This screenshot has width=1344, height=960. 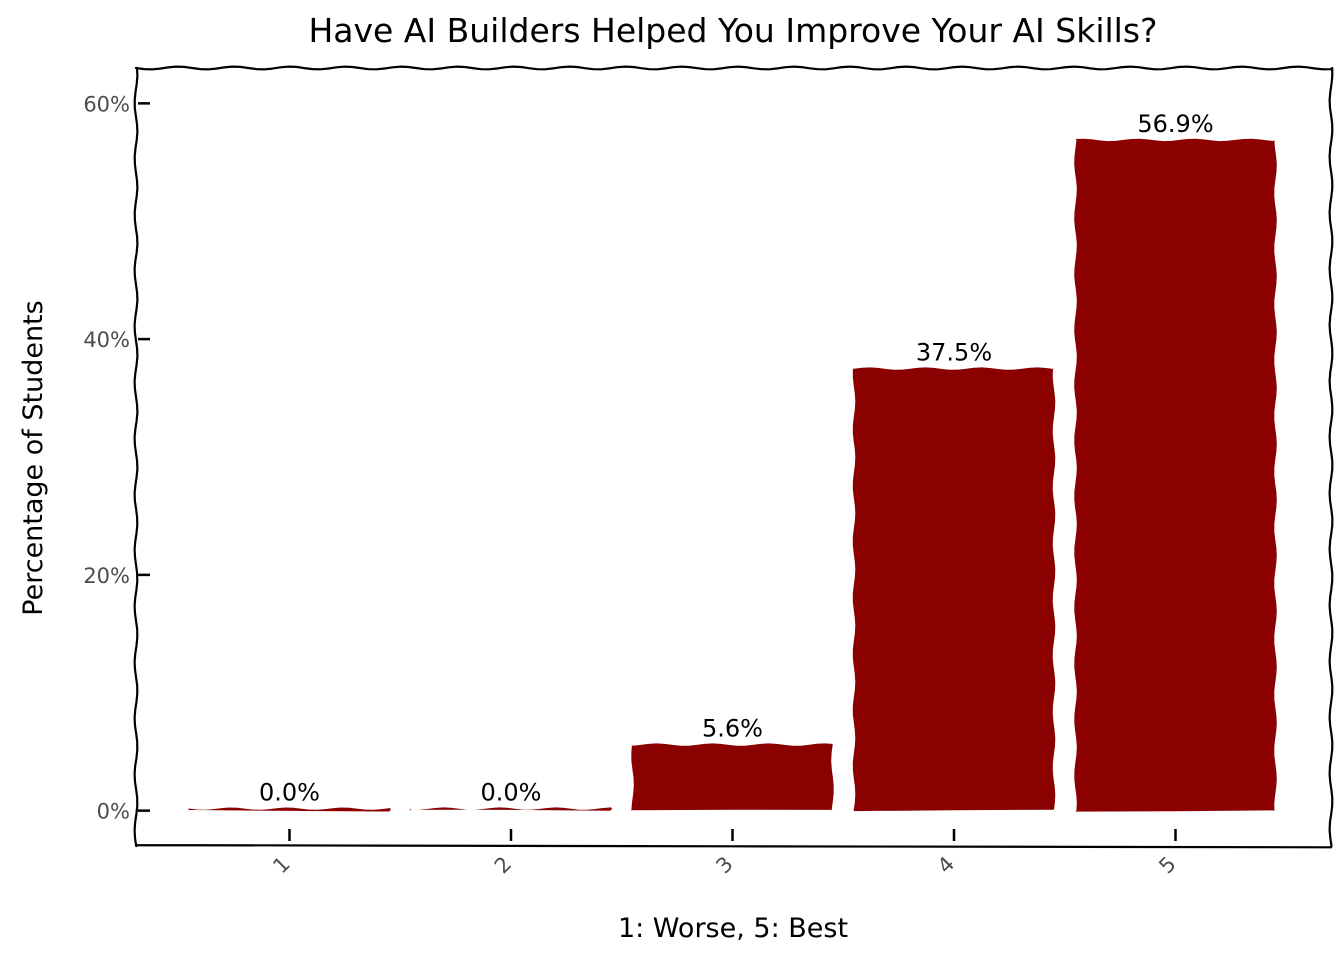 I want to click on bar-value-label: 5.6%, so click(x=732, y=729).